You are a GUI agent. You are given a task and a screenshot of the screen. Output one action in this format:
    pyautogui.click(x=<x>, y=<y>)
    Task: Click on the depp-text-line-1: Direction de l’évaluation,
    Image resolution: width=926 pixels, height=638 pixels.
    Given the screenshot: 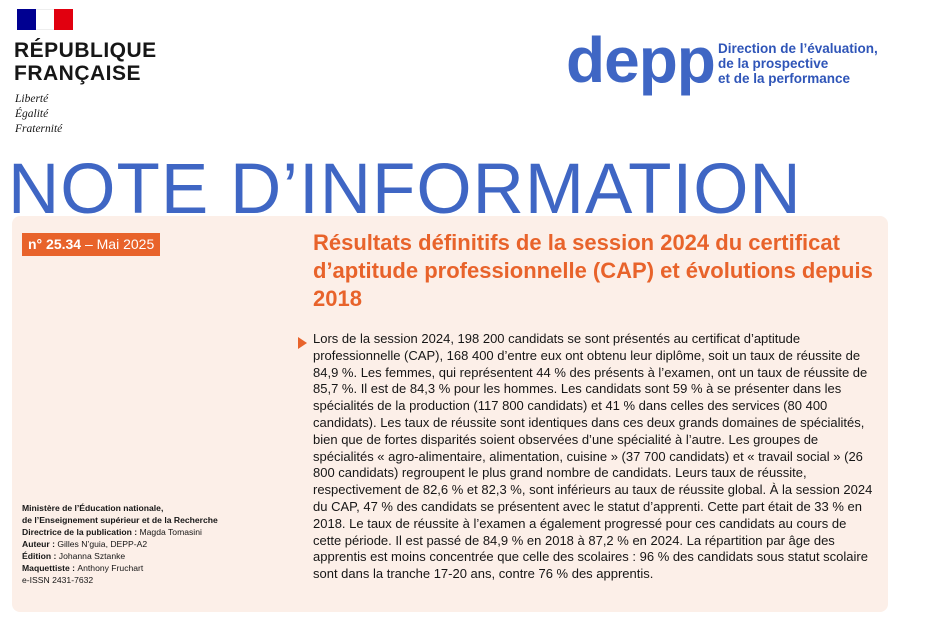 What is the action you would take?
    pyautogui.click(x=798, y=48)
    